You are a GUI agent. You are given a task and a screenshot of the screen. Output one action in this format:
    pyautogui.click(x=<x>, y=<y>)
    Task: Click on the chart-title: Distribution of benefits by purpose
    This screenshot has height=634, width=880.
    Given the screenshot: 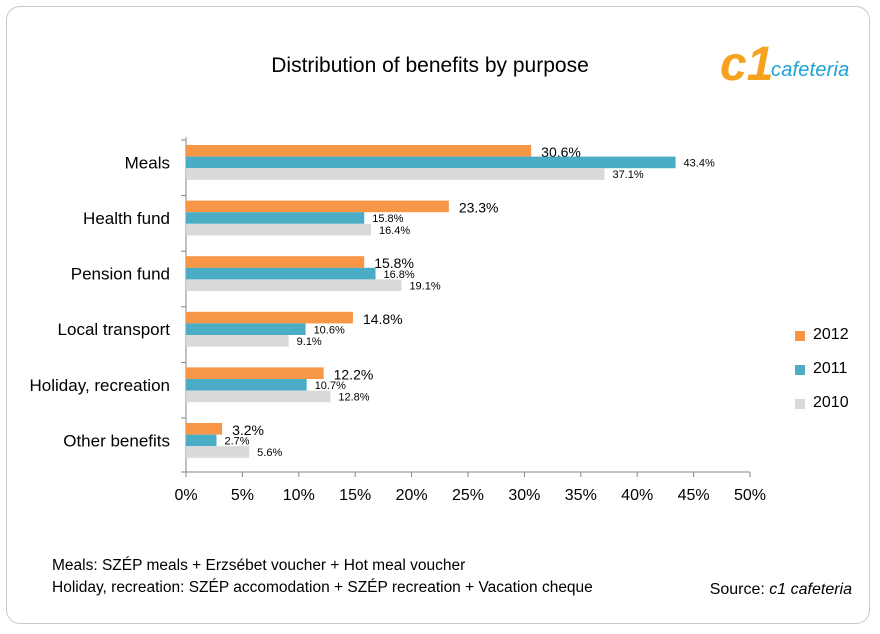 What is the action you would take?
    pyautogui.click(x=430, y=65)
    